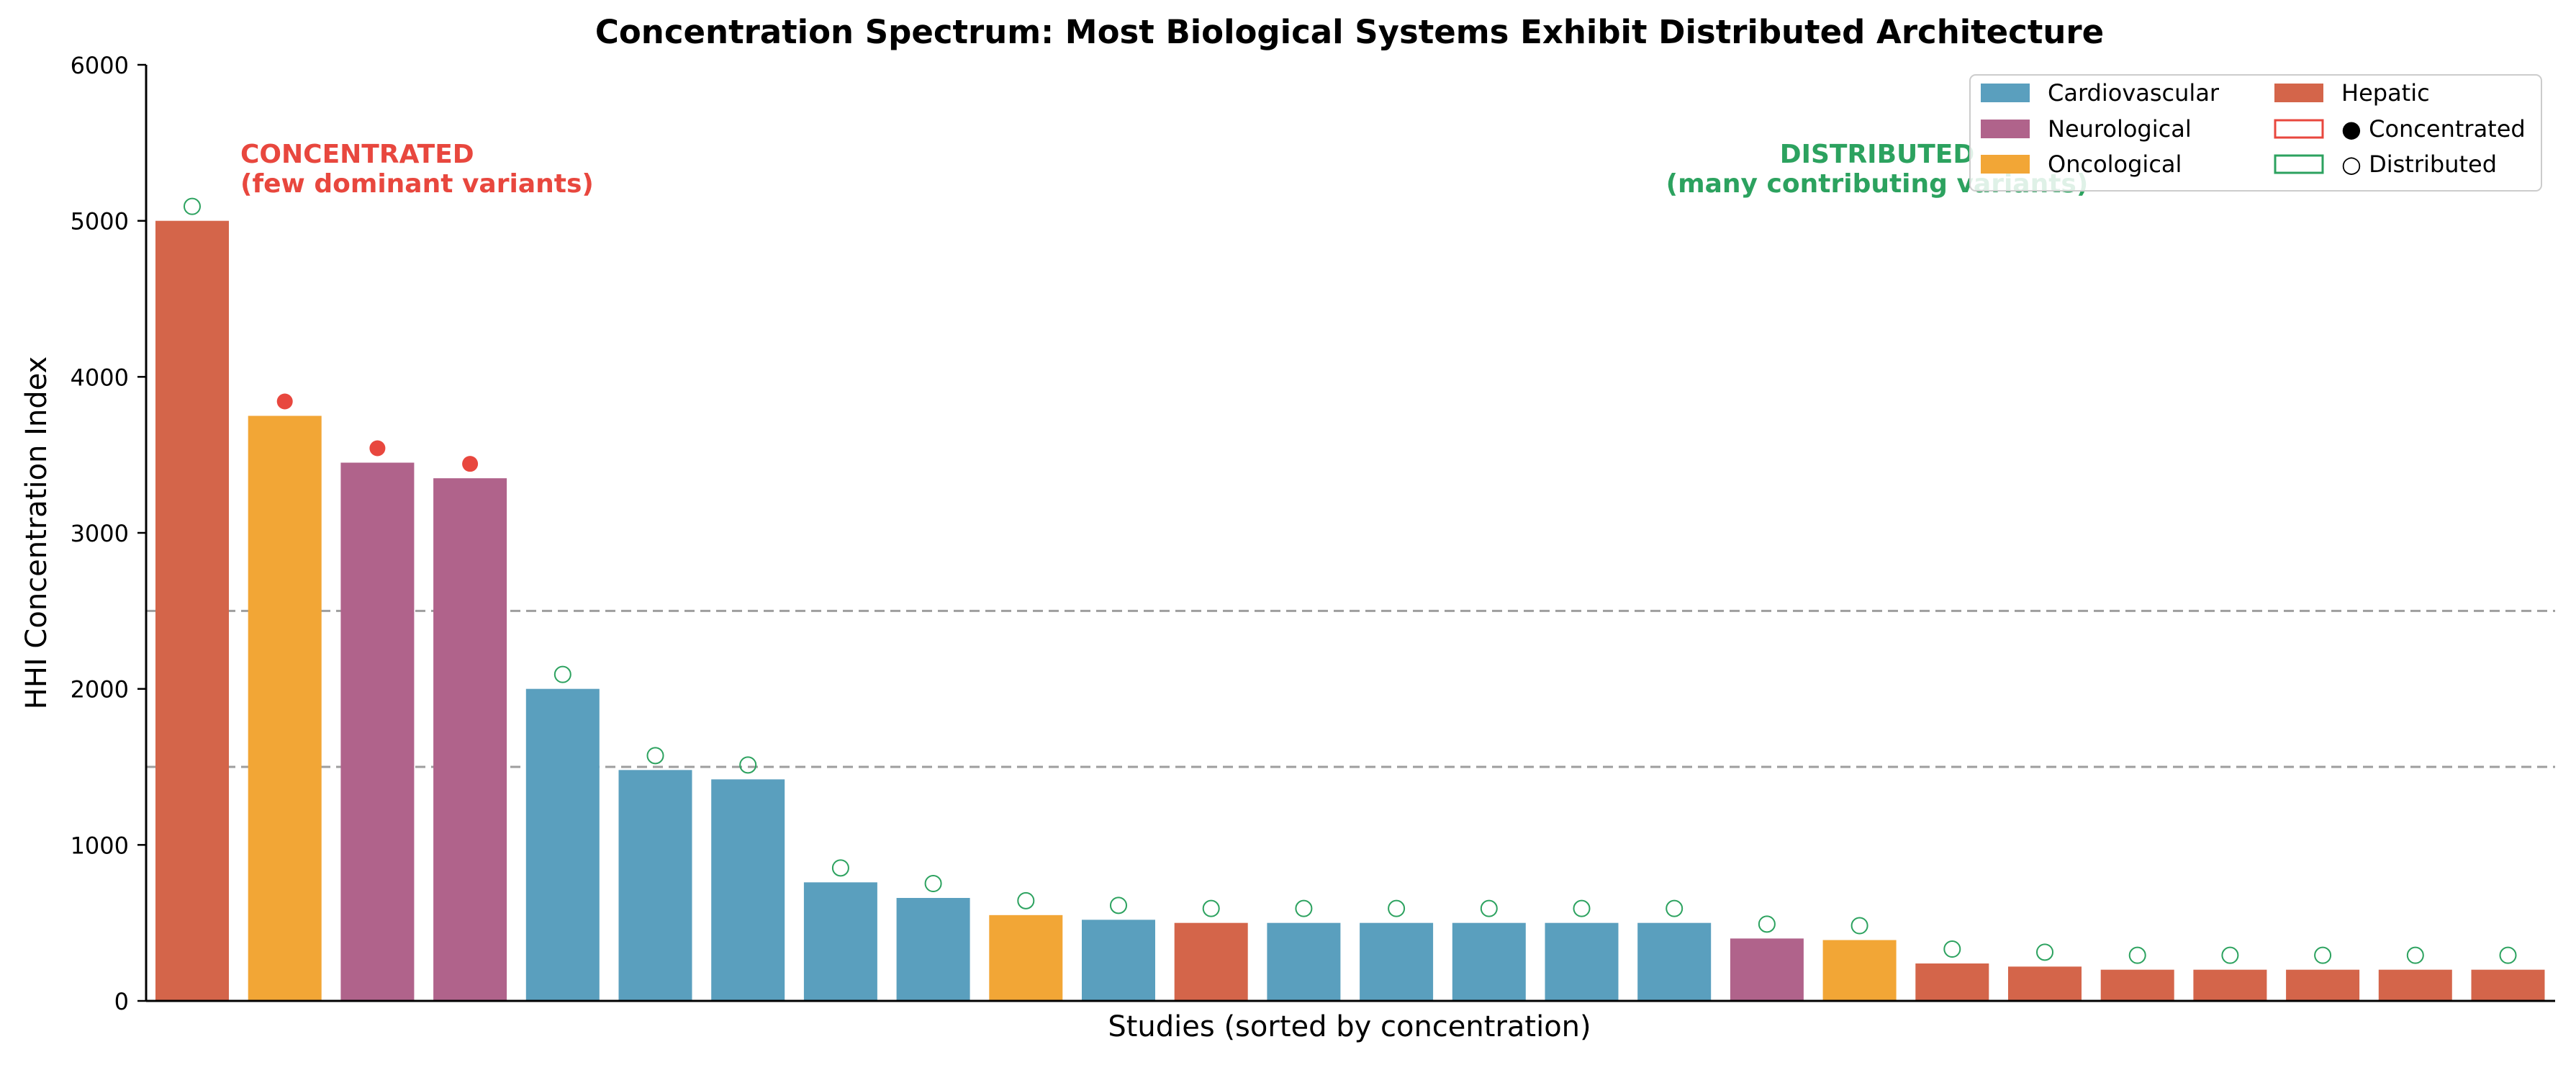 The image size is (2576, 1065). I want to click on bar-21-hepatic, so click(2045, 983).